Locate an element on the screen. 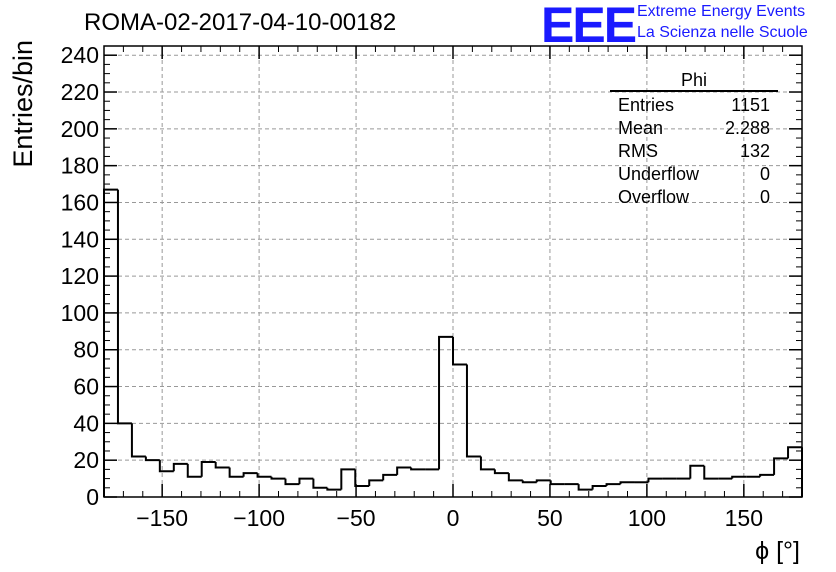 This screenshot has width=836, height=572. stats-key: Mean is located at coordinates (641, 128).